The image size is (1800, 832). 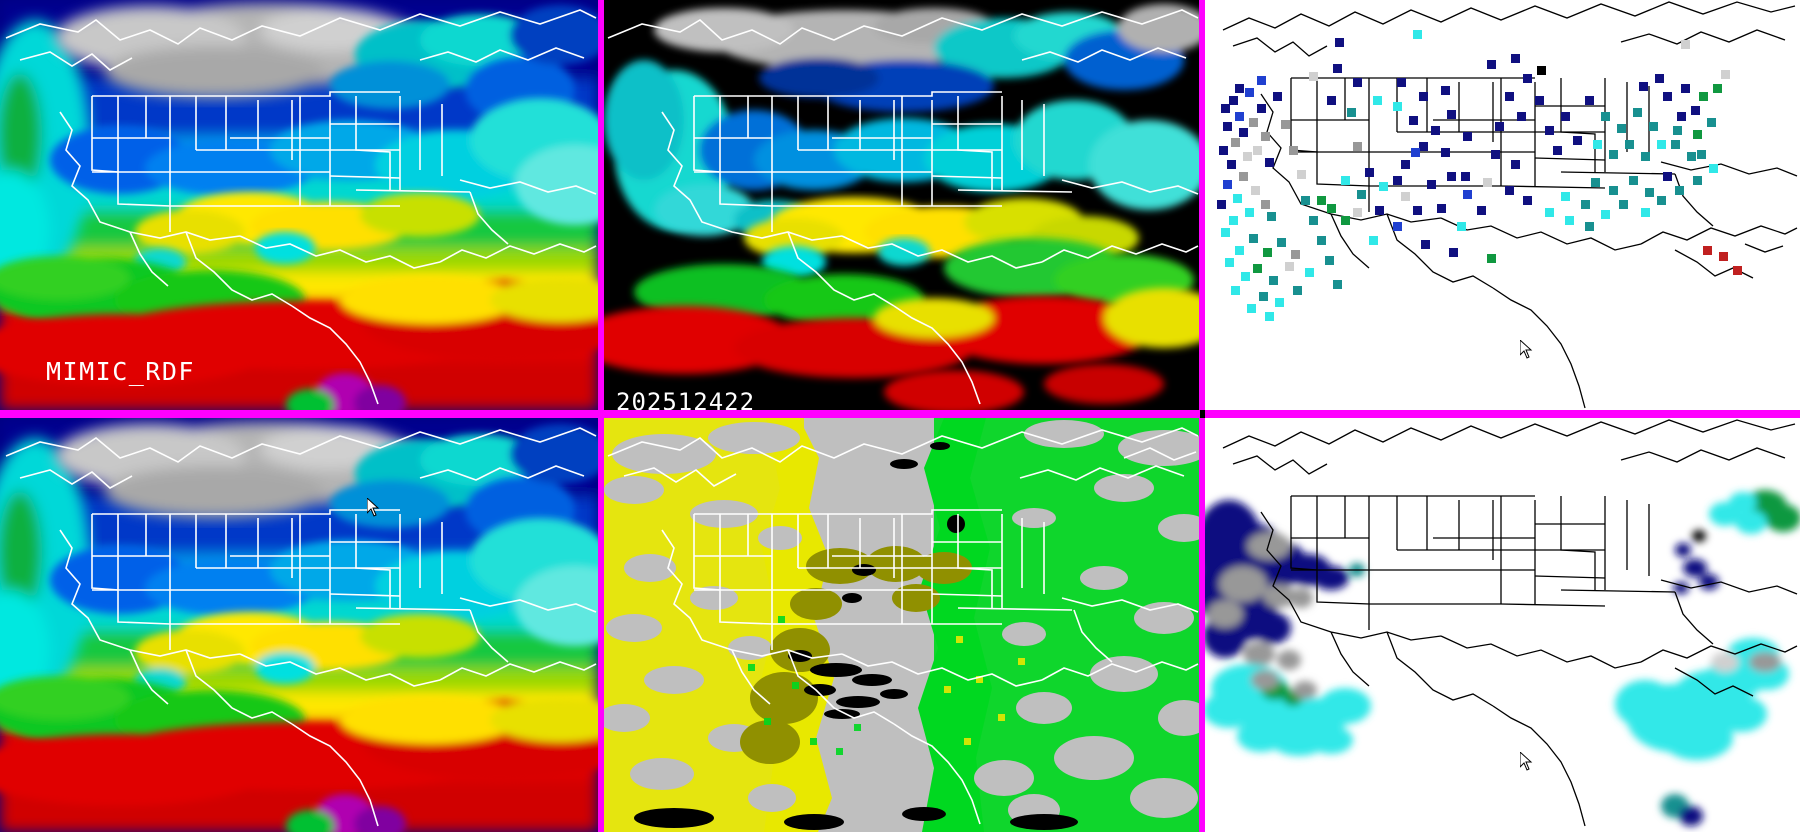 I want to click on panel-separator-horizontal-left, so click(x=299, y=414).